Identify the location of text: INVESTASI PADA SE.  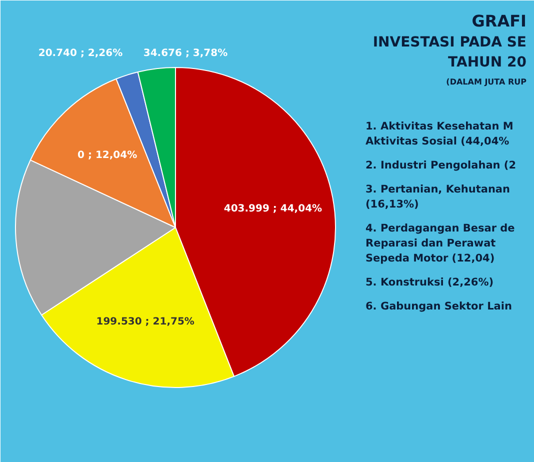
(449, 42).